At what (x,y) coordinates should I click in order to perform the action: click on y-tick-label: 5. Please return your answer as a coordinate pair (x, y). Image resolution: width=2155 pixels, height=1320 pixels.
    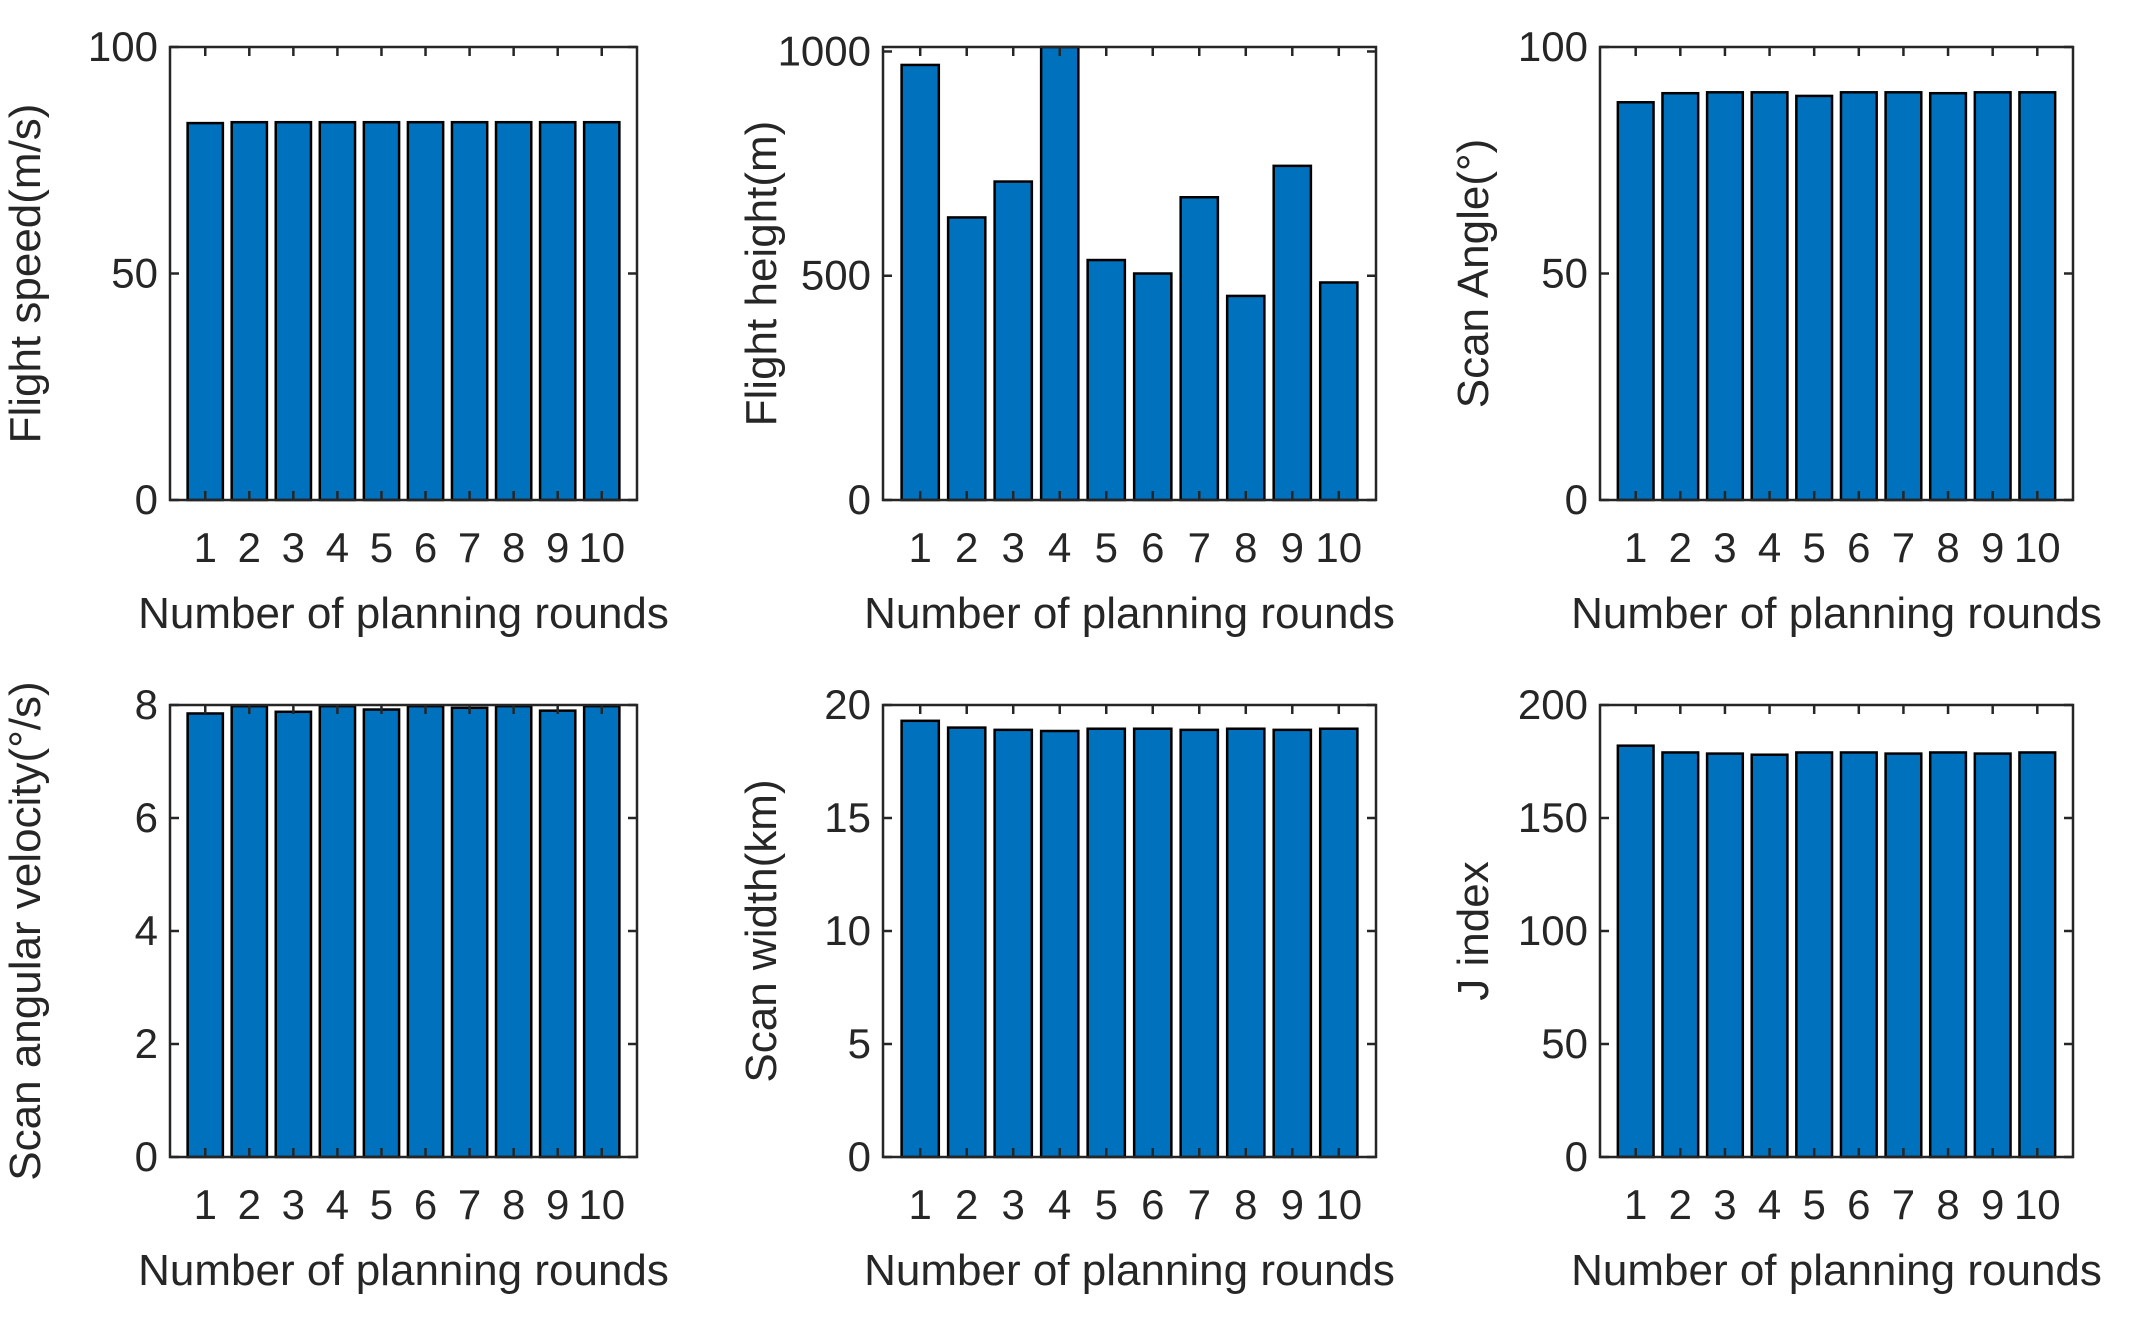
    Looking at the image, I should click on (859, 1043).